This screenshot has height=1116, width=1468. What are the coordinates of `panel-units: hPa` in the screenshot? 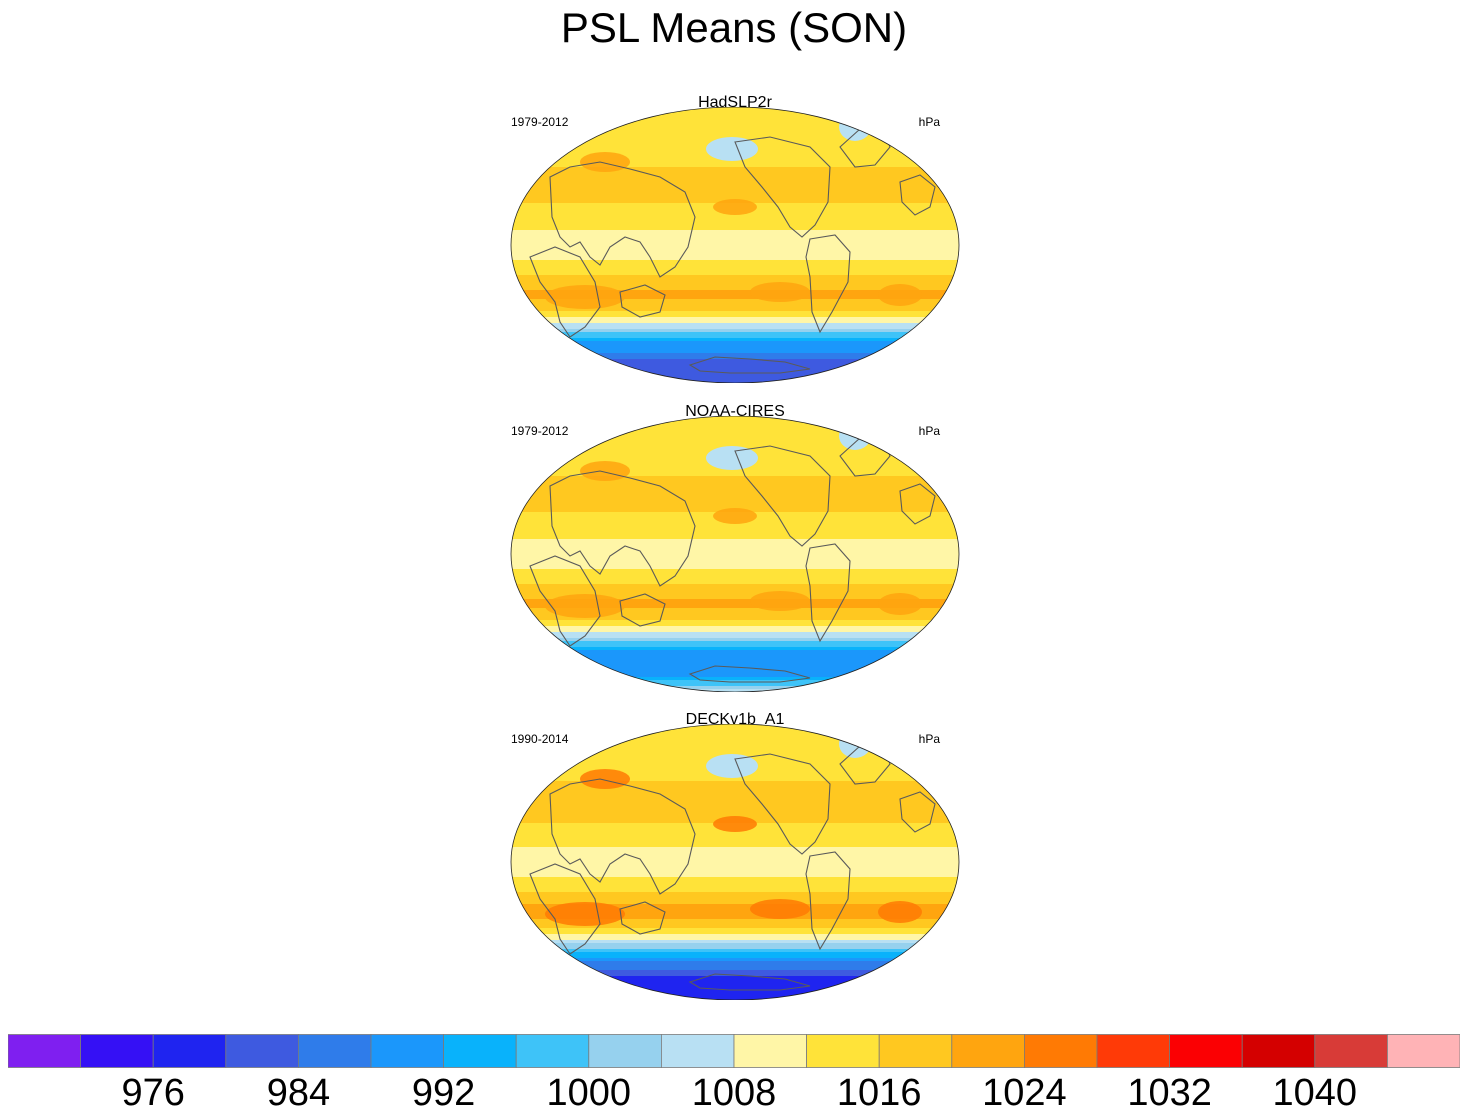 It's located at (929, 431).